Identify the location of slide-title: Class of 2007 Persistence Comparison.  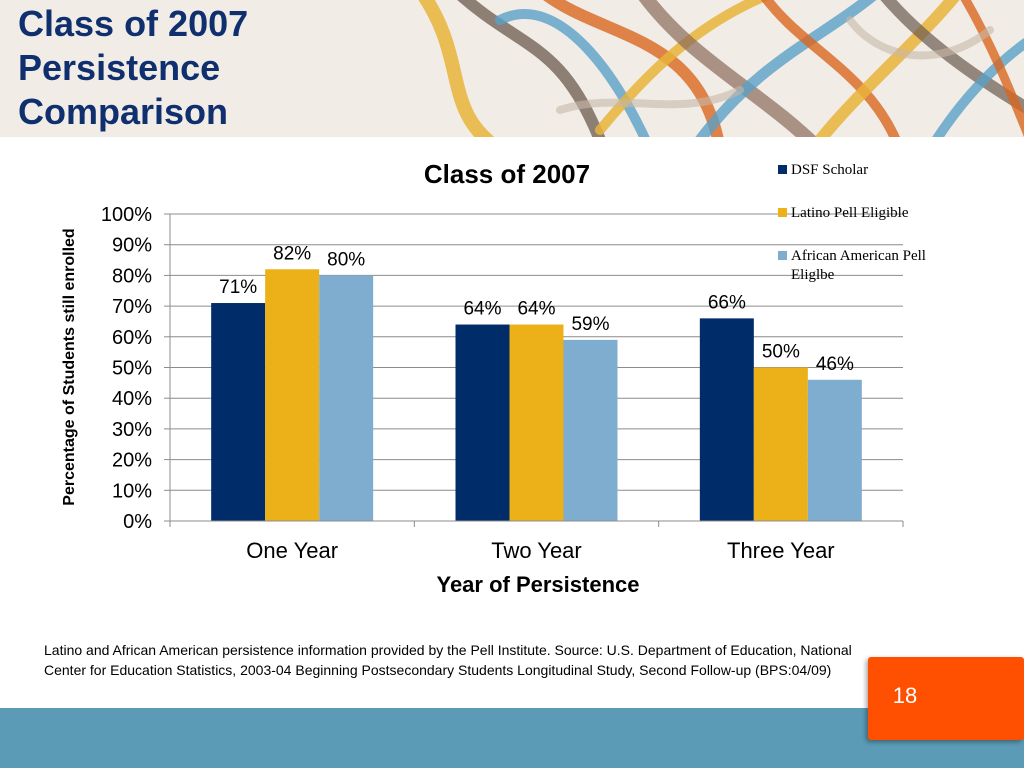
(168, 68).